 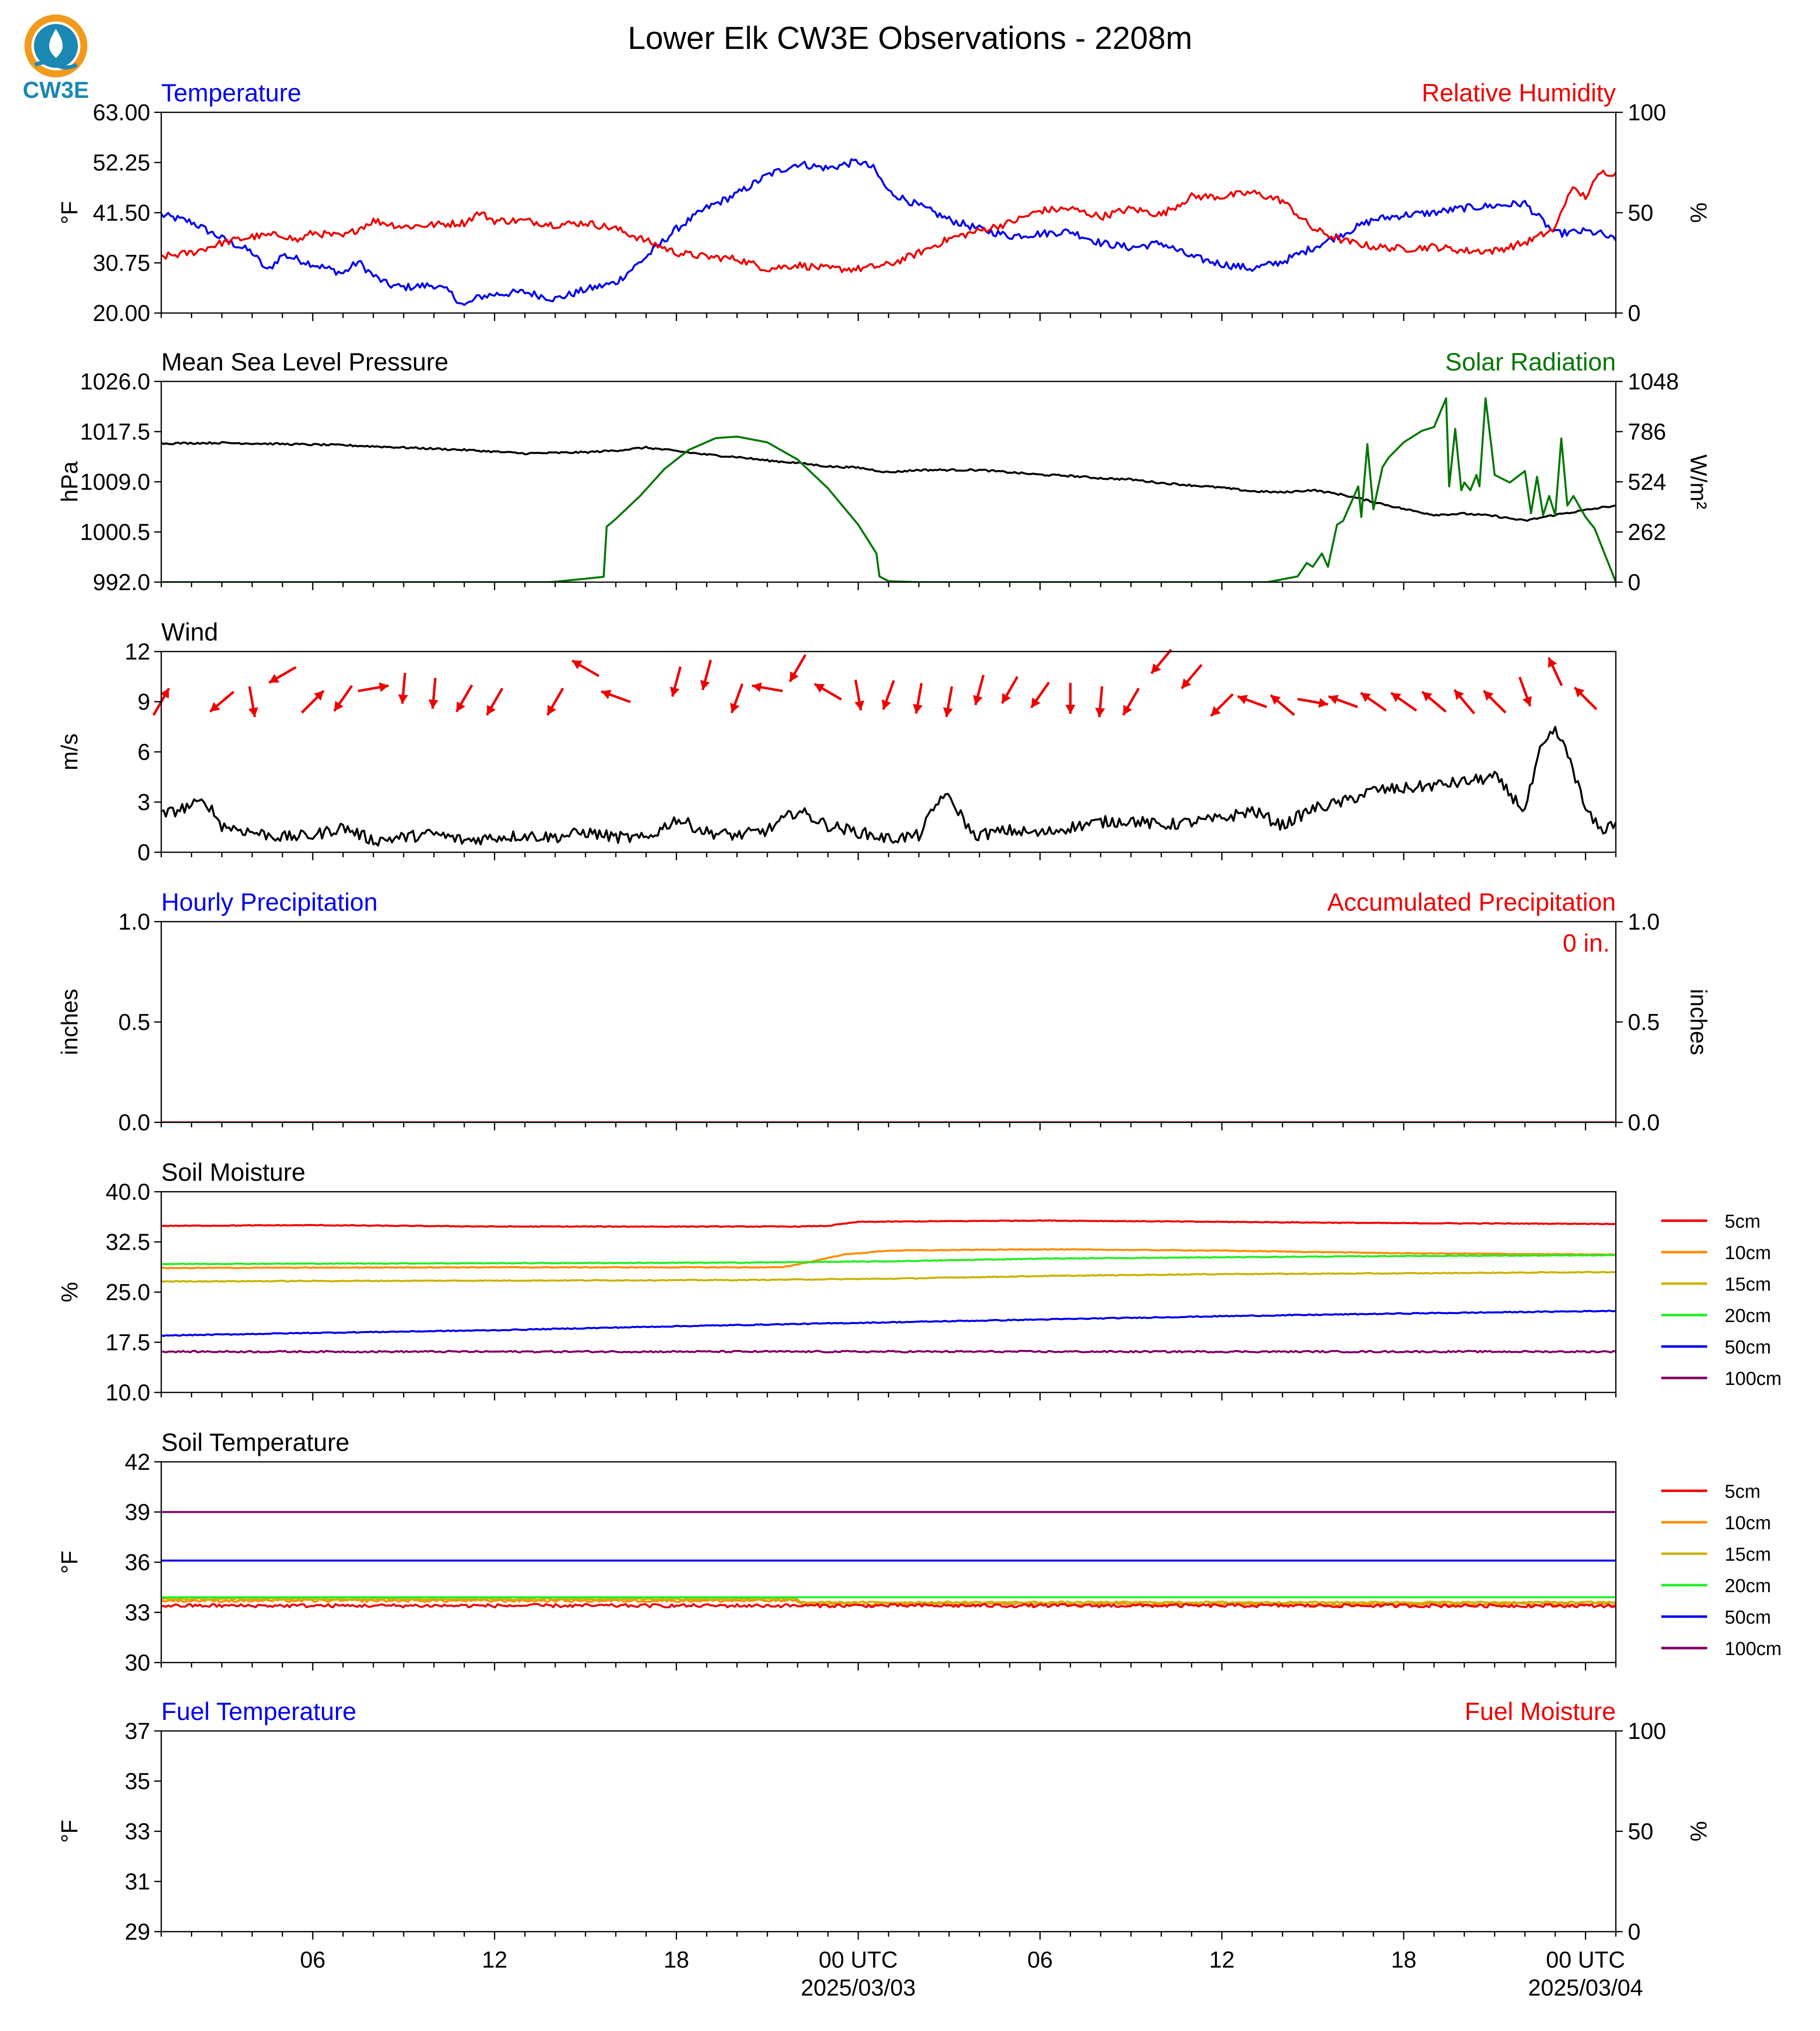 I want to click on y-tick-label-left: 6, so click(x=143, y=752).